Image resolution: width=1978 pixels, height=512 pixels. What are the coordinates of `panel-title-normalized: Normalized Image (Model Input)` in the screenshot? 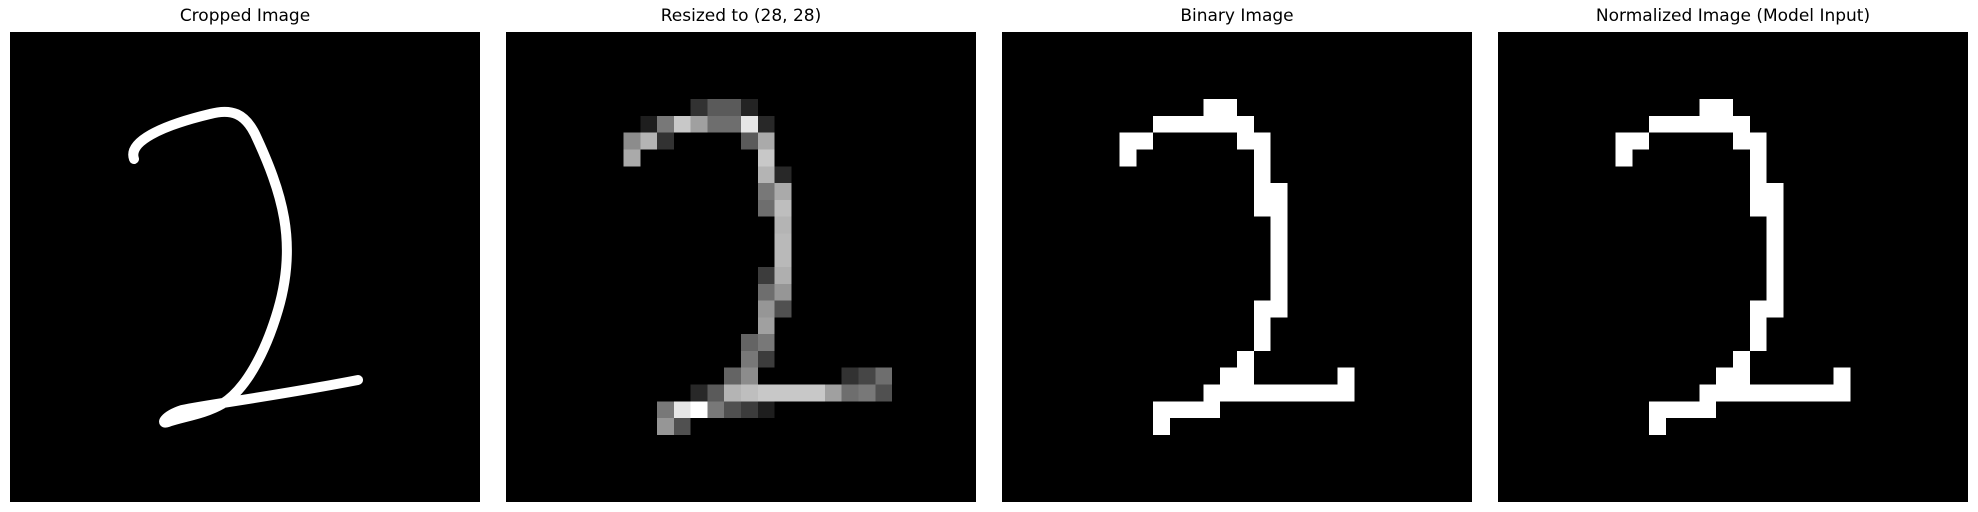 It's located at (1733, 16).